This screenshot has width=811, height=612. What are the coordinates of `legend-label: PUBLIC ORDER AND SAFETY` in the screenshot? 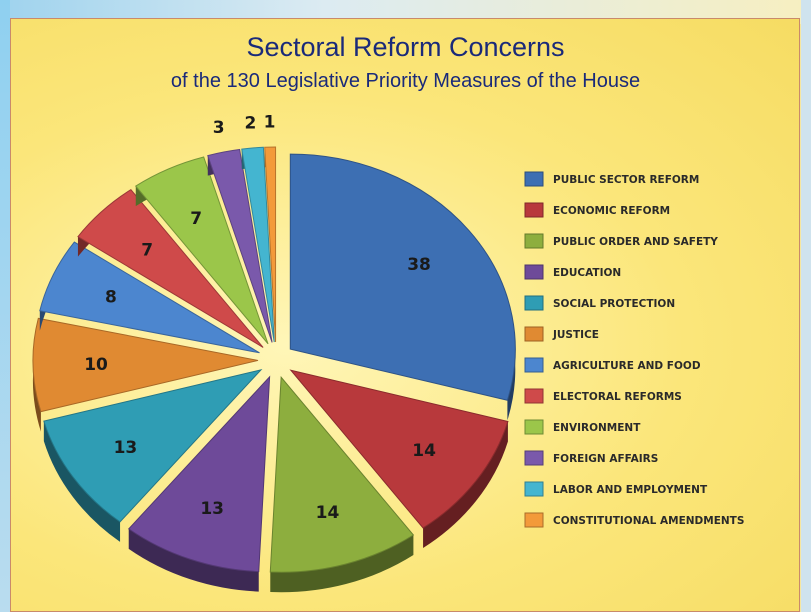 It's located at (635, 242).